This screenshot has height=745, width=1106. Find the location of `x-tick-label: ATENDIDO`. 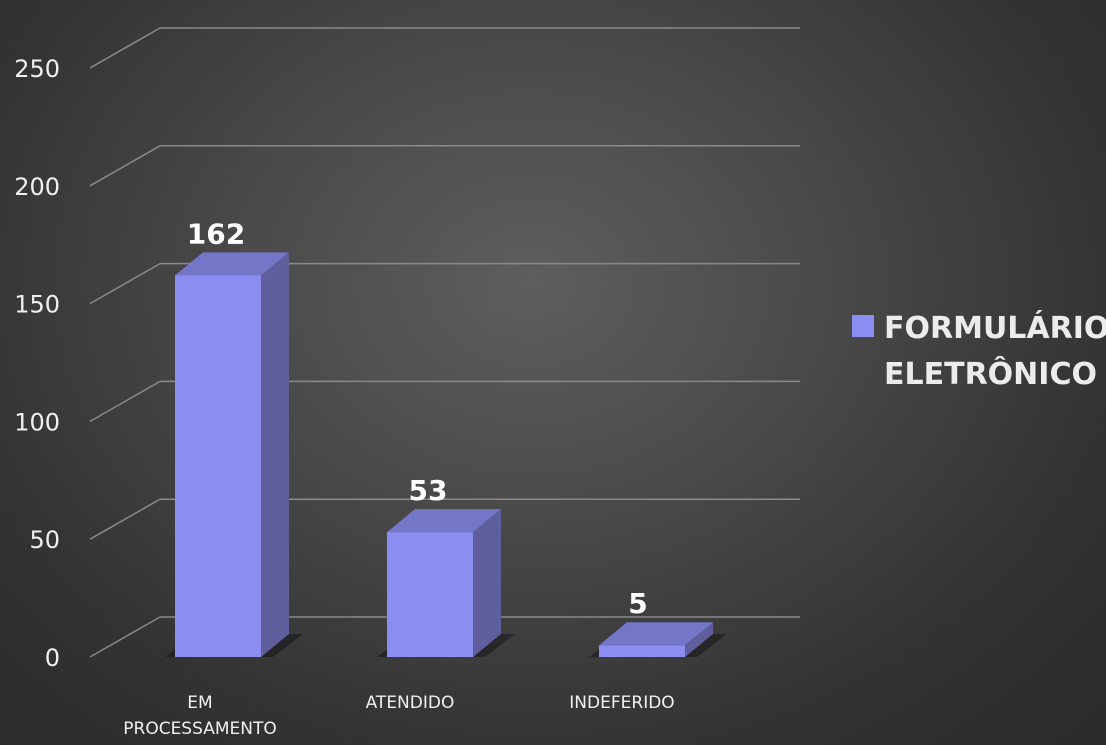

x-tick-label: ATENDIDO is located at coordinates (410, 703).